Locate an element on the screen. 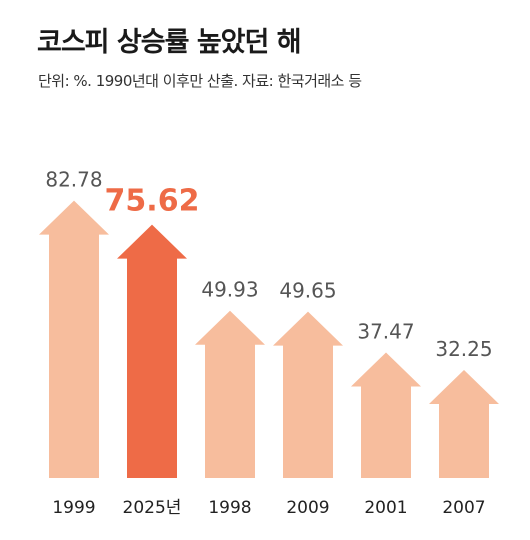 Image resolution: width=530 pixels, height=540 pixels. chart-title: 코스피 상승률 높았던 해 is located at coordinates (169, 42).